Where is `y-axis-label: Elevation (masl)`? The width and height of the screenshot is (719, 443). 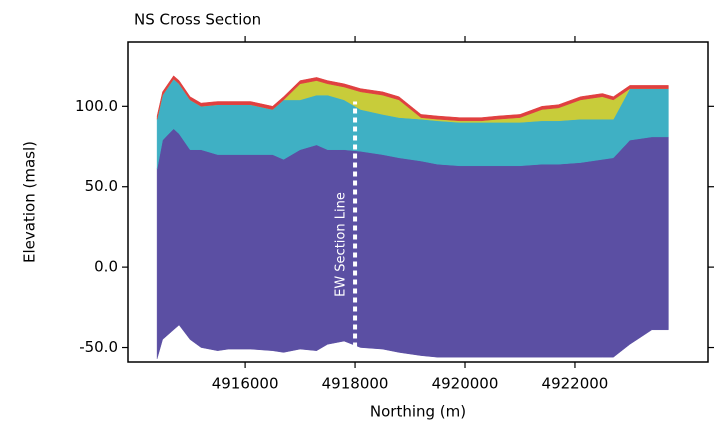 y-axis-label: Elevation (masl) is located at coordinates (30, 202).